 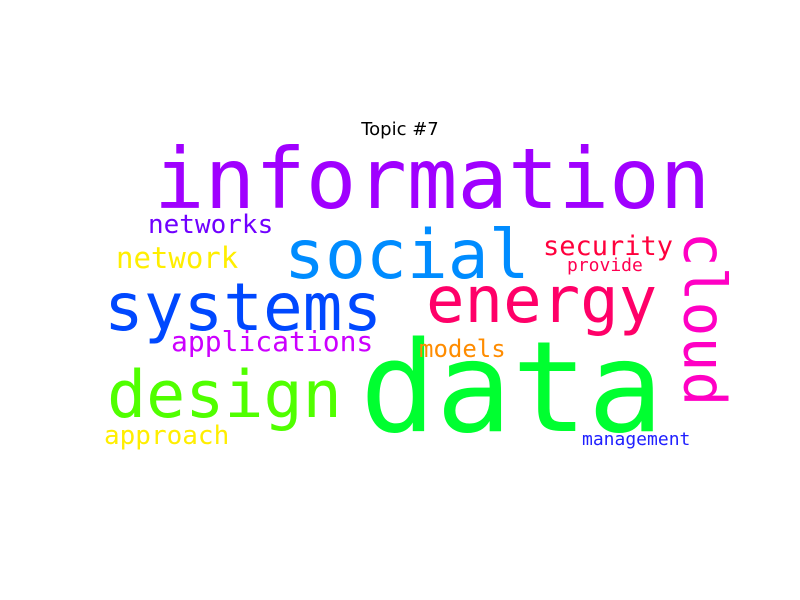 I want to click on word-management: management, so click(x=636, y=439).